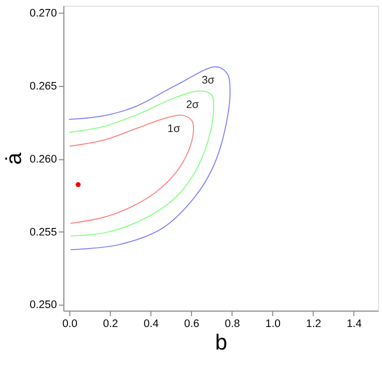  Describe the element at coordinates (43, 232) in the screenshot. I see `y-tick-label: 0.255` at that location.